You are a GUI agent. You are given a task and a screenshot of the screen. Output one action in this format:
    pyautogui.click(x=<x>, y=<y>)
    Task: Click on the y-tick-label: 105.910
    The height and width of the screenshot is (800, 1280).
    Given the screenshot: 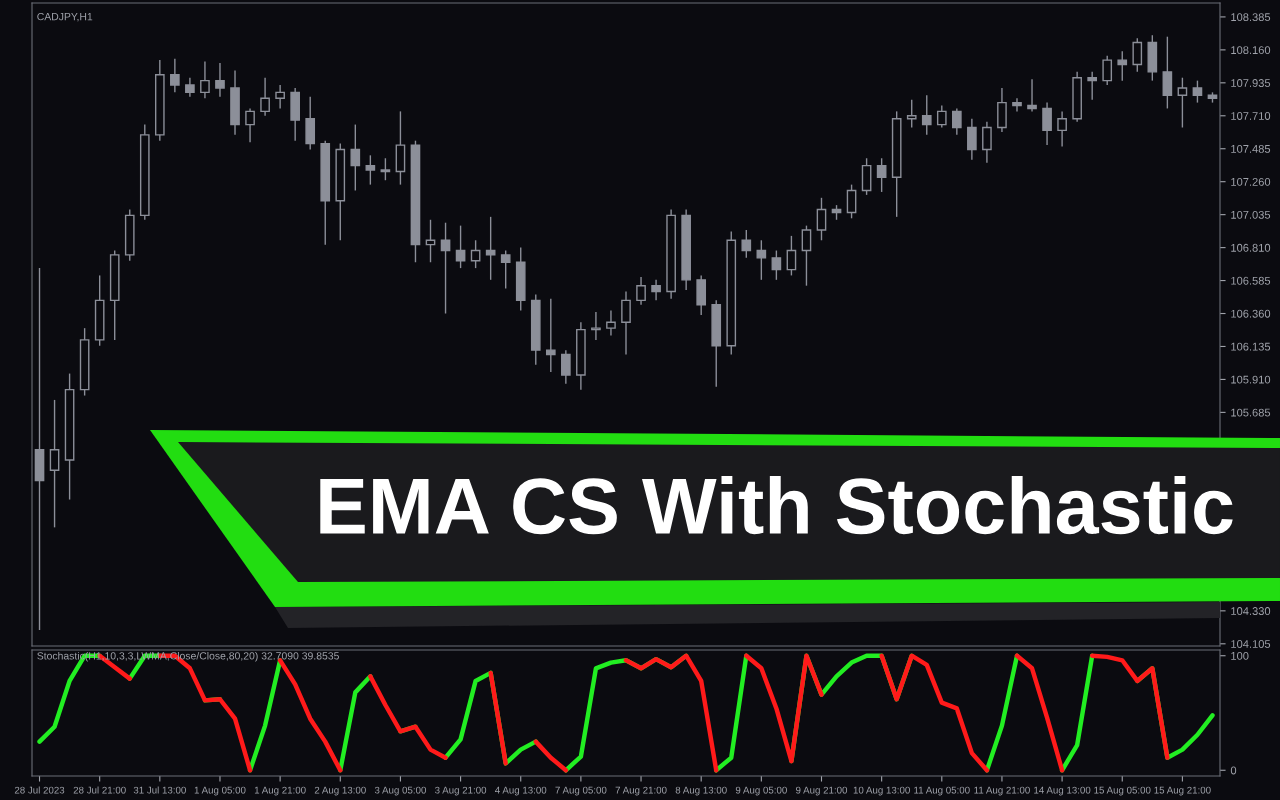 What is the action you would take?
    pyautogui.click(x=1251, y=379)
    